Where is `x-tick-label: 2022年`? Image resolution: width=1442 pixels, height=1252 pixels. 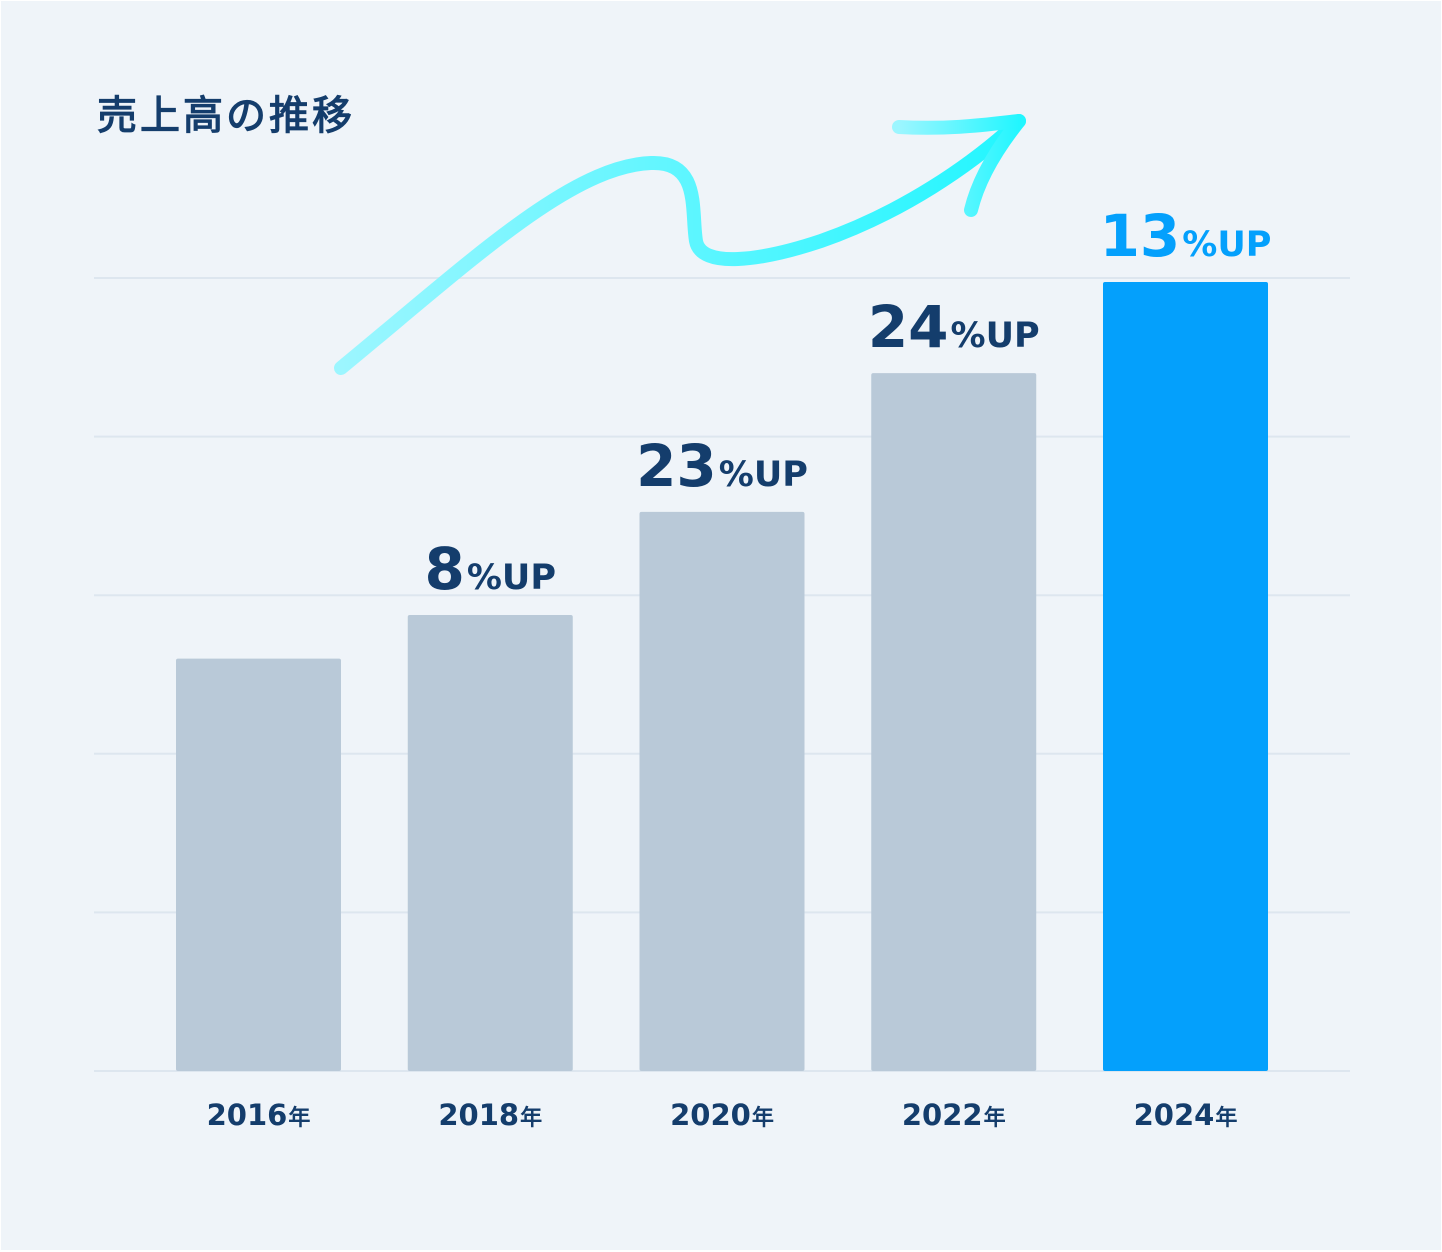 x-tick-label: 2022年 is located at coordinates (954, 1115).